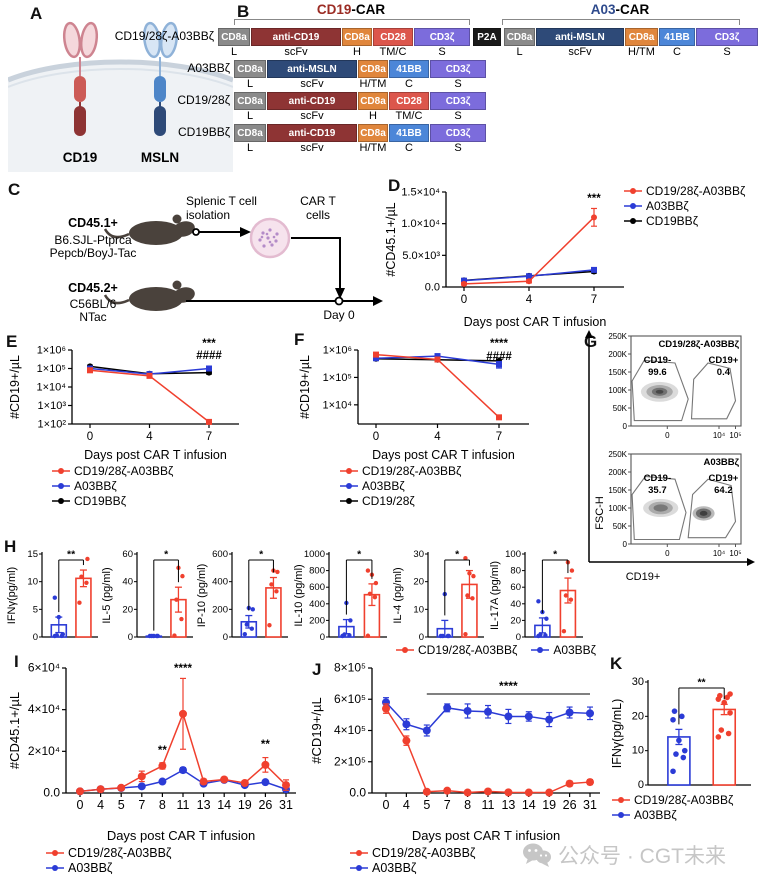 The width and height of the screenshot is (759, 887). What do you see at coordinates (317, 571) in the screenshot?
I see `svg-text: 800` at bounding box center [317, 571].